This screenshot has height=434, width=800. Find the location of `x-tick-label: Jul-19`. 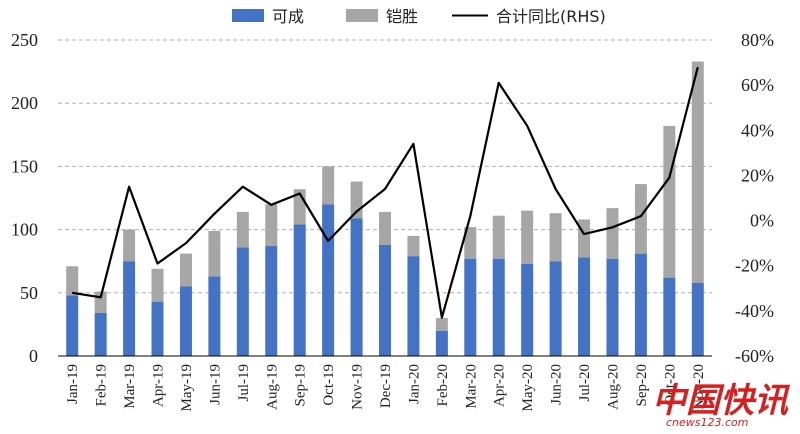

x-tick-label: Jul-19 is located at coordinates (244, 383).